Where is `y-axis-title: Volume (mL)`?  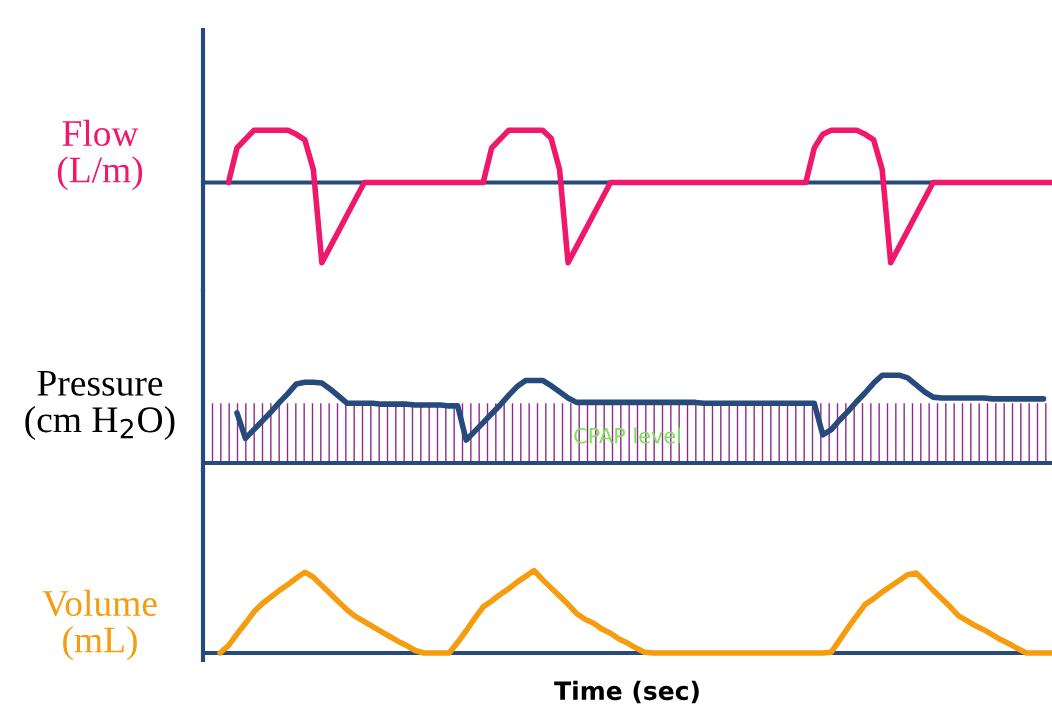 y-axis-title: Volume (mL) is located at coordinates (99, 625).